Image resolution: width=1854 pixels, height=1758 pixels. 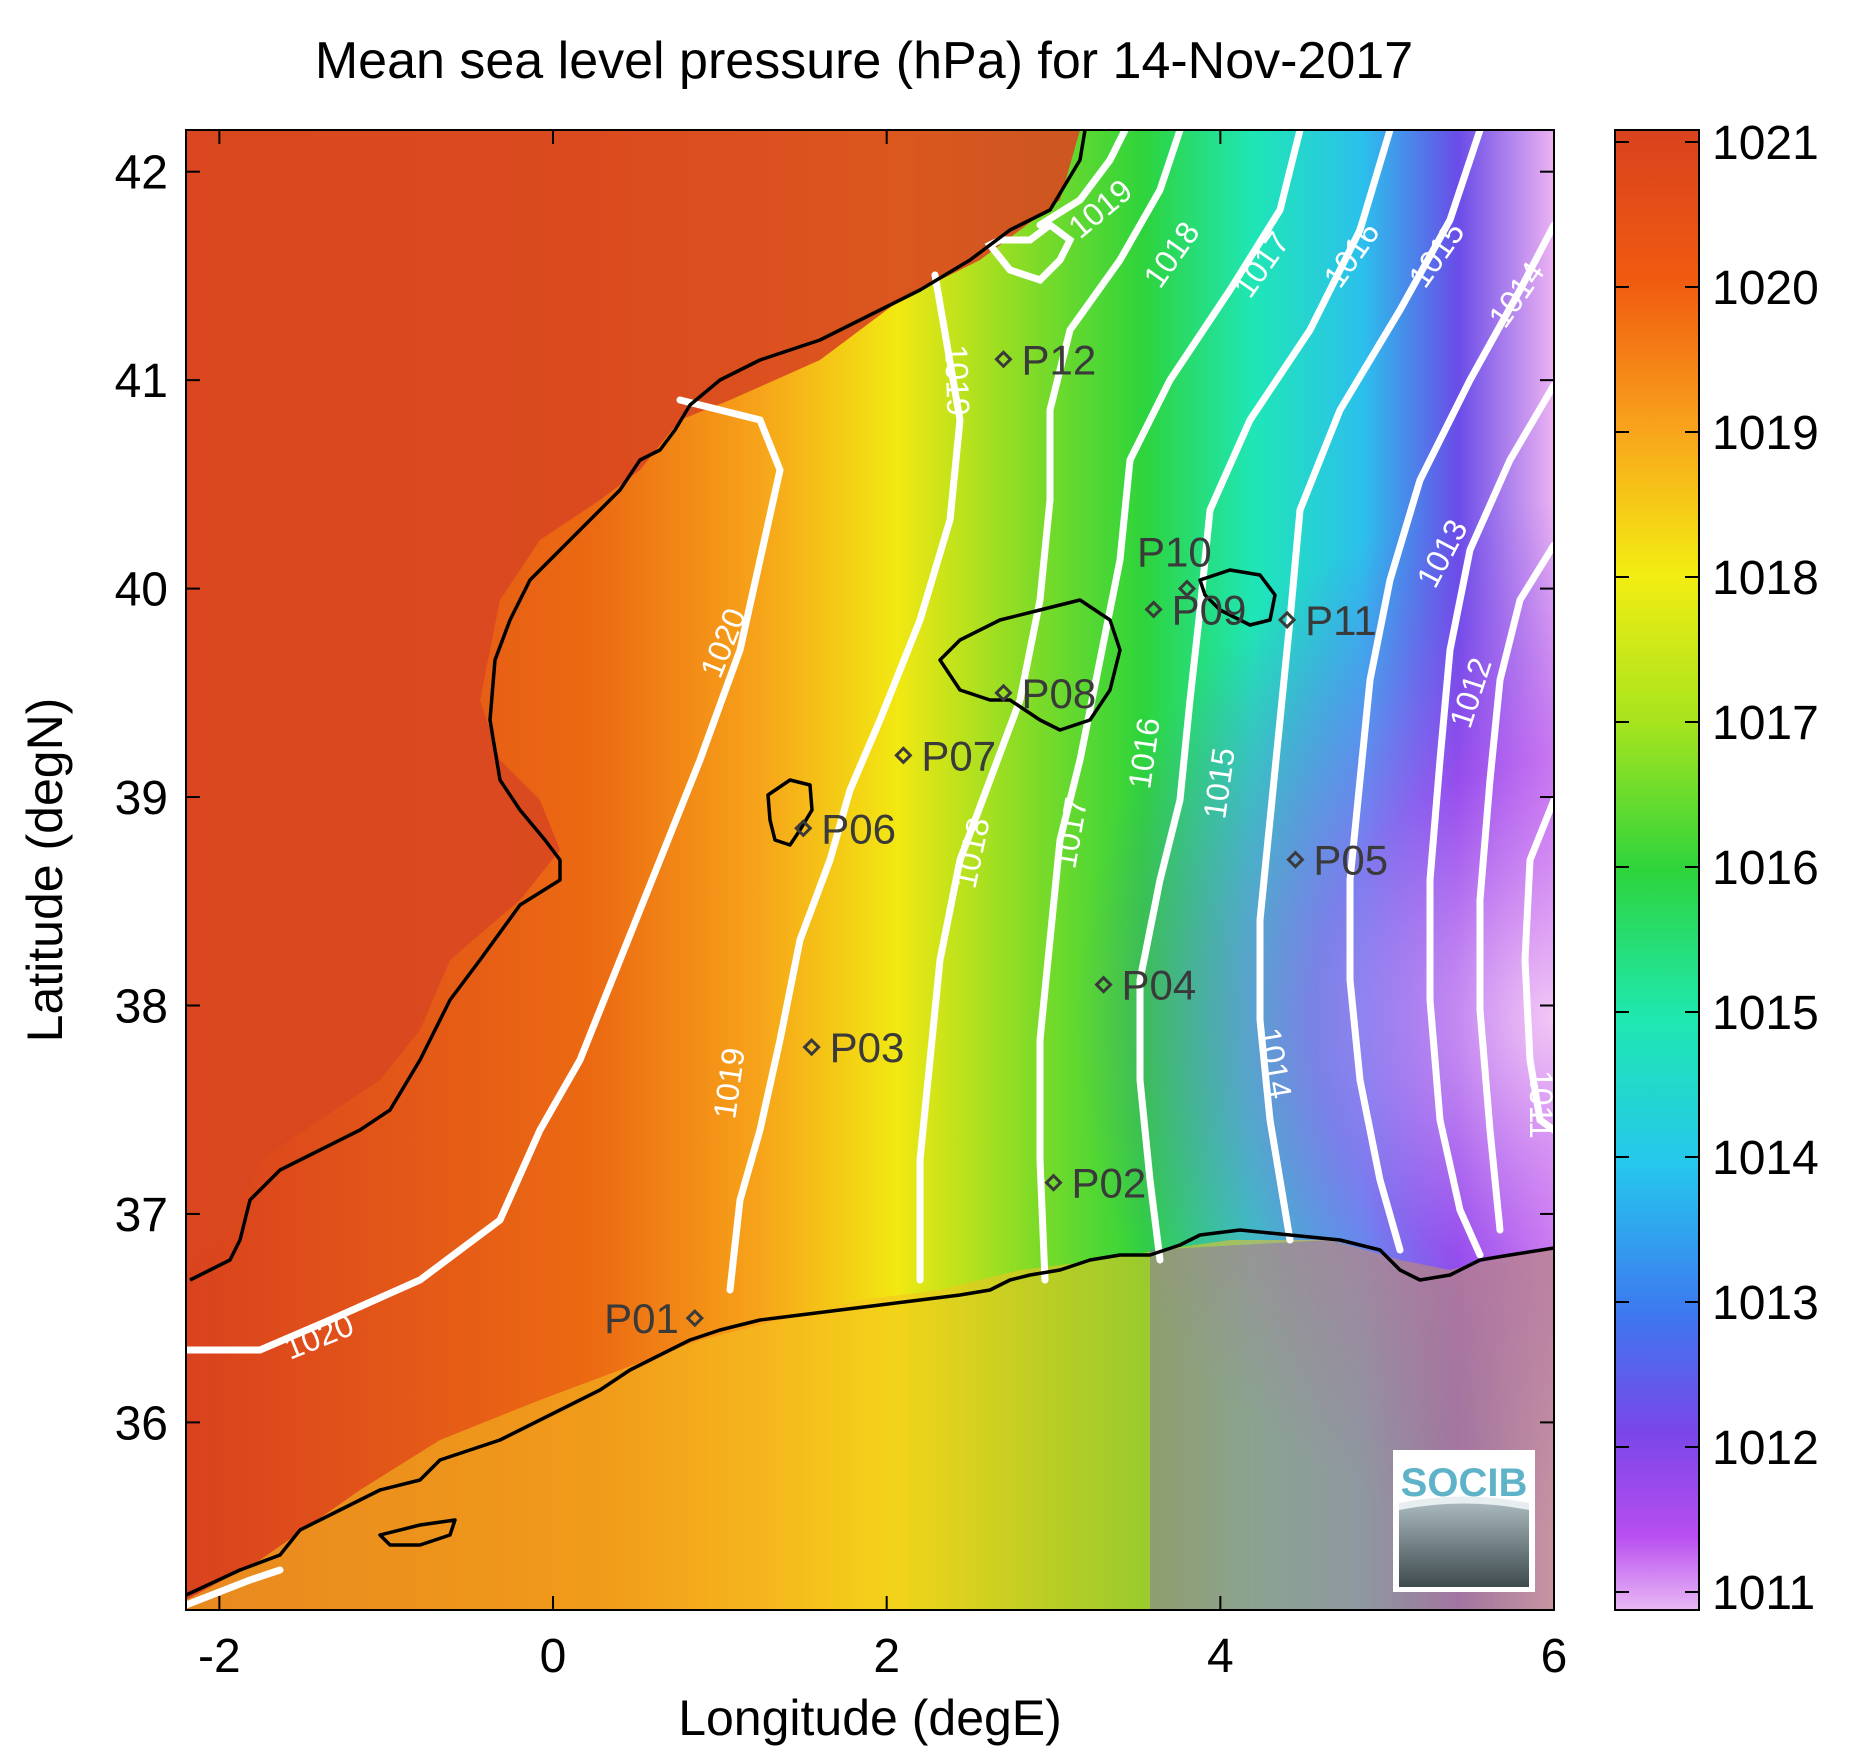 I want to click on colorbar-tick-label: 1021, so click(x=1765, y=143).